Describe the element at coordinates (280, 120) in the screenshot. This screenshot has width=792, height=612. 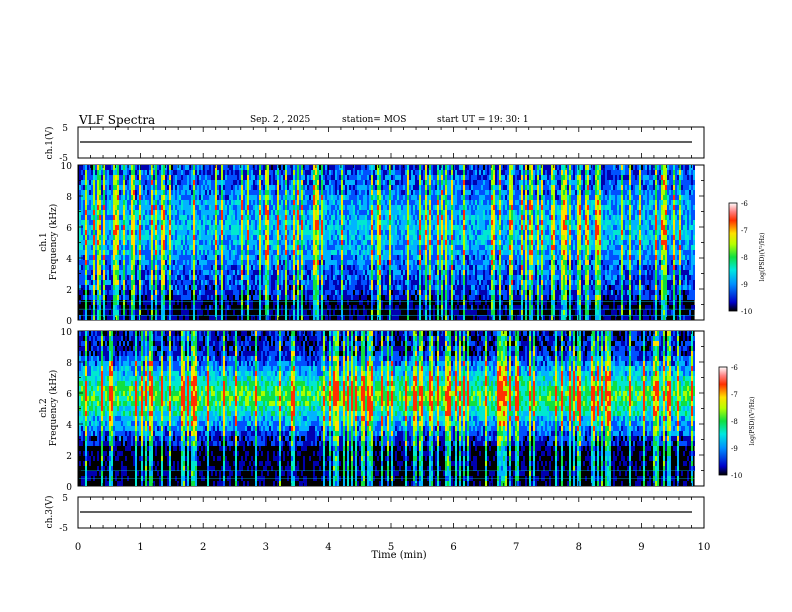
I see `plot-date: Sep. 2 , 2025` at that location.